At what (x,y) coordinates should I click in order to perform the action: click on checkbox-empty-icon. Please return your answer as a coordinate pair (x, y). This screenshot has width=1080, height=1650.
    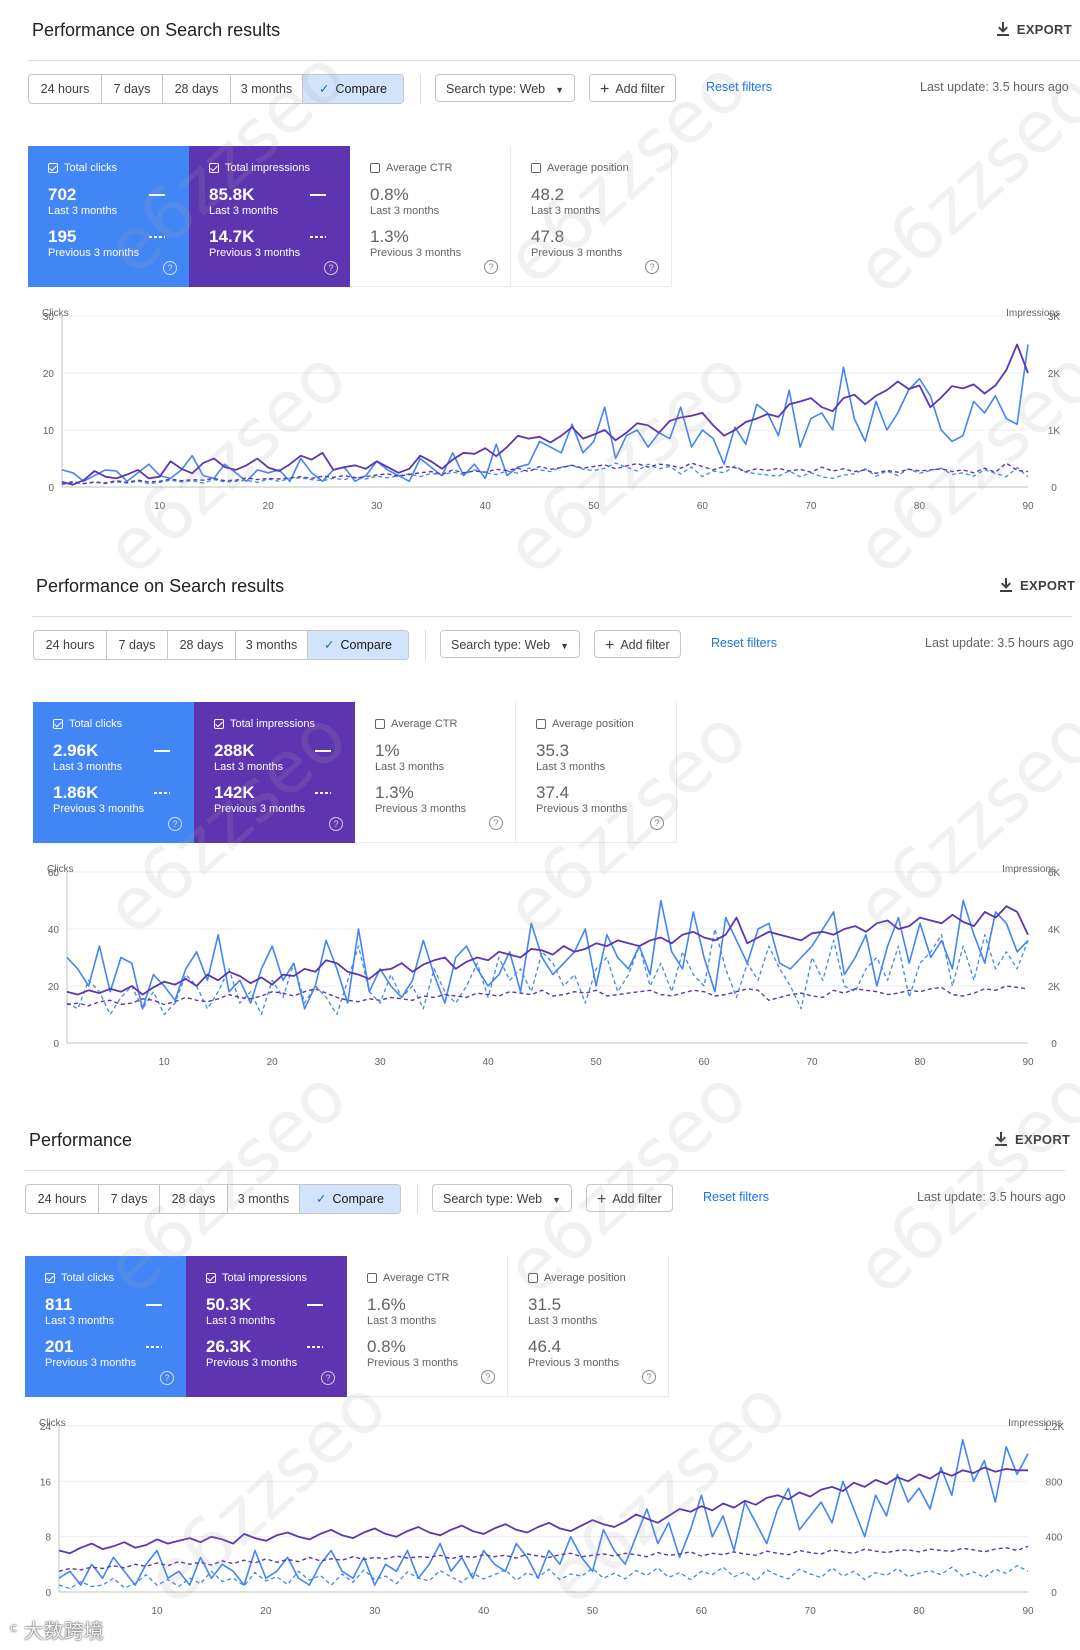
    Looking at the image, I should click on (375, 168).